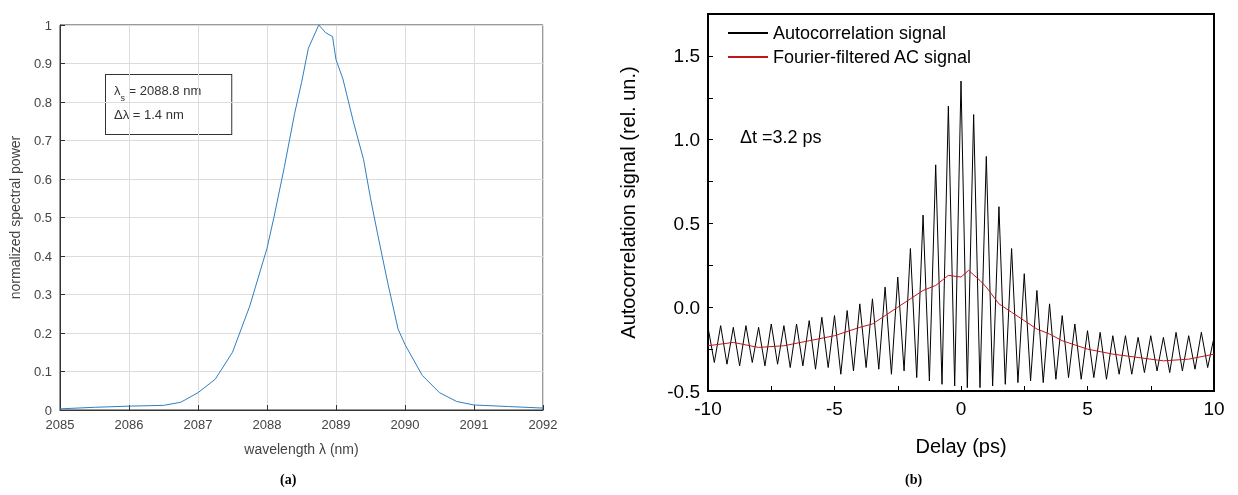 Image resolution: width=1238 pixels, height=495 pixels. What do you see at coordinates (543, 424) in the screenshot?
I see `x-tick-label: 2092` at bounding box center [543, 424].